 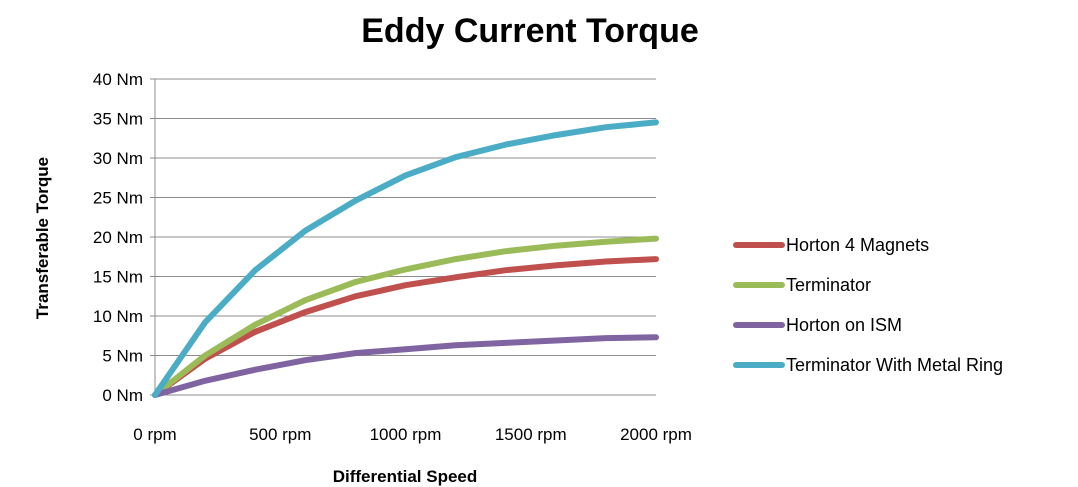 What do you see at coordinates (280, 434) in the screenshot?
I see `x-tick-label: 500 rpm` at bounding box center [280, 434].